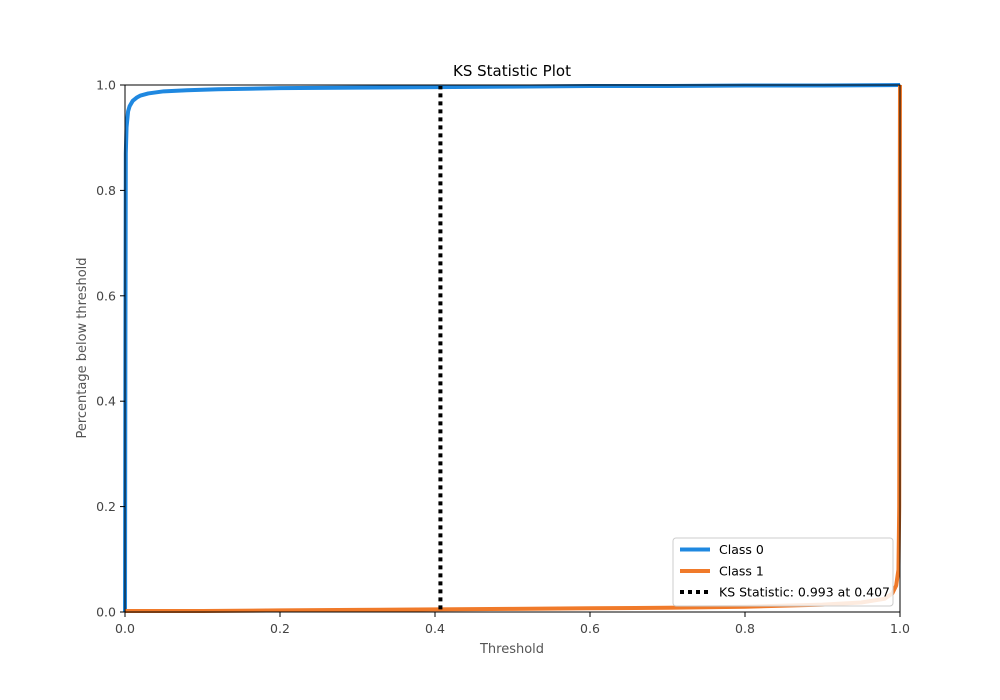 This screenshot has height=700, width=1000. Describe the element at coordinates (590, 628) in the screenshot. I see `x-tick-label: 0.6` at that location.